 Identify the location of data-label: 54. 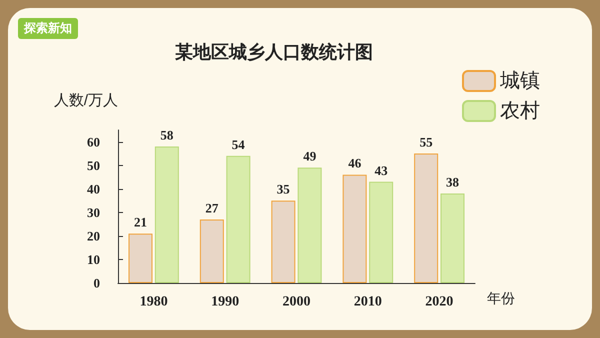
(239, 144).